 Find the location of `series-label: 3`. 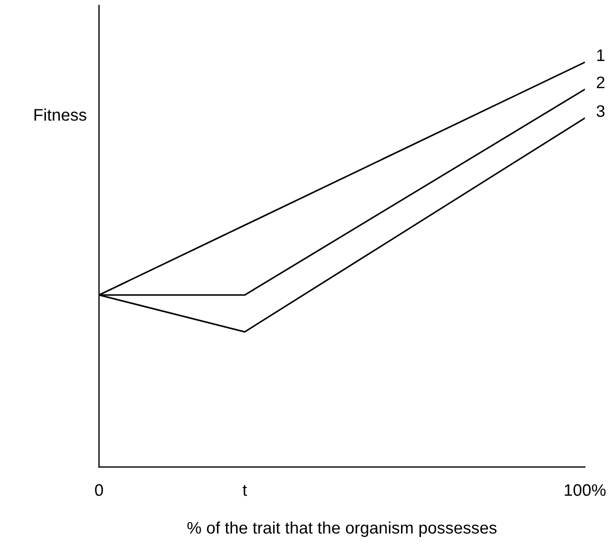

series-label: 3 is located at coordinates (600, 111).